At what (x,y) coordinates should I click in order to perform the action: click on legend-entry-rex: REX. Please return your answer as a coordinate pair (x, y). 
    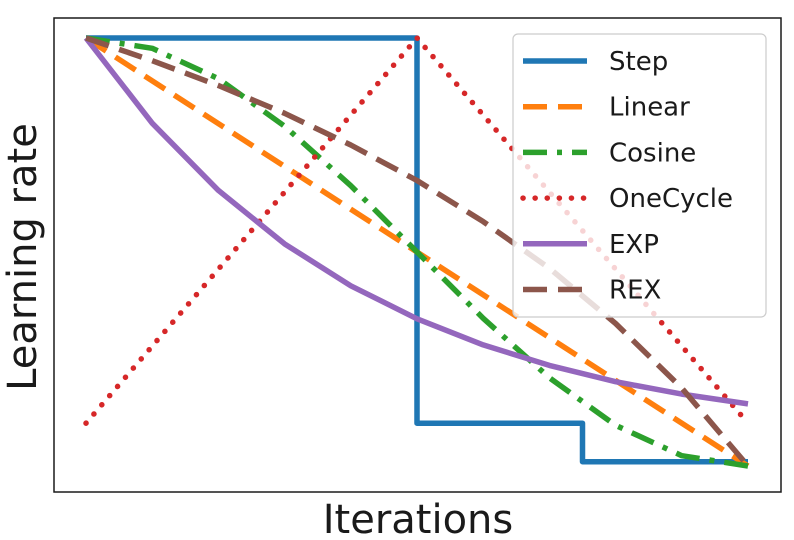
    Looking at the image, I should click on (592, 291).